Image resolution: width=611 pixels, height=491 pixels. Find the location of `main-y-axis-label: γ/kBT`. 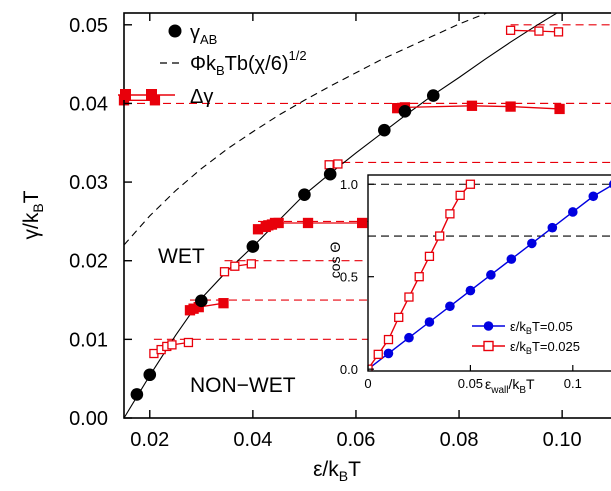

main-y-axis-label: γ/kBT is located at coordinates (33, 214).